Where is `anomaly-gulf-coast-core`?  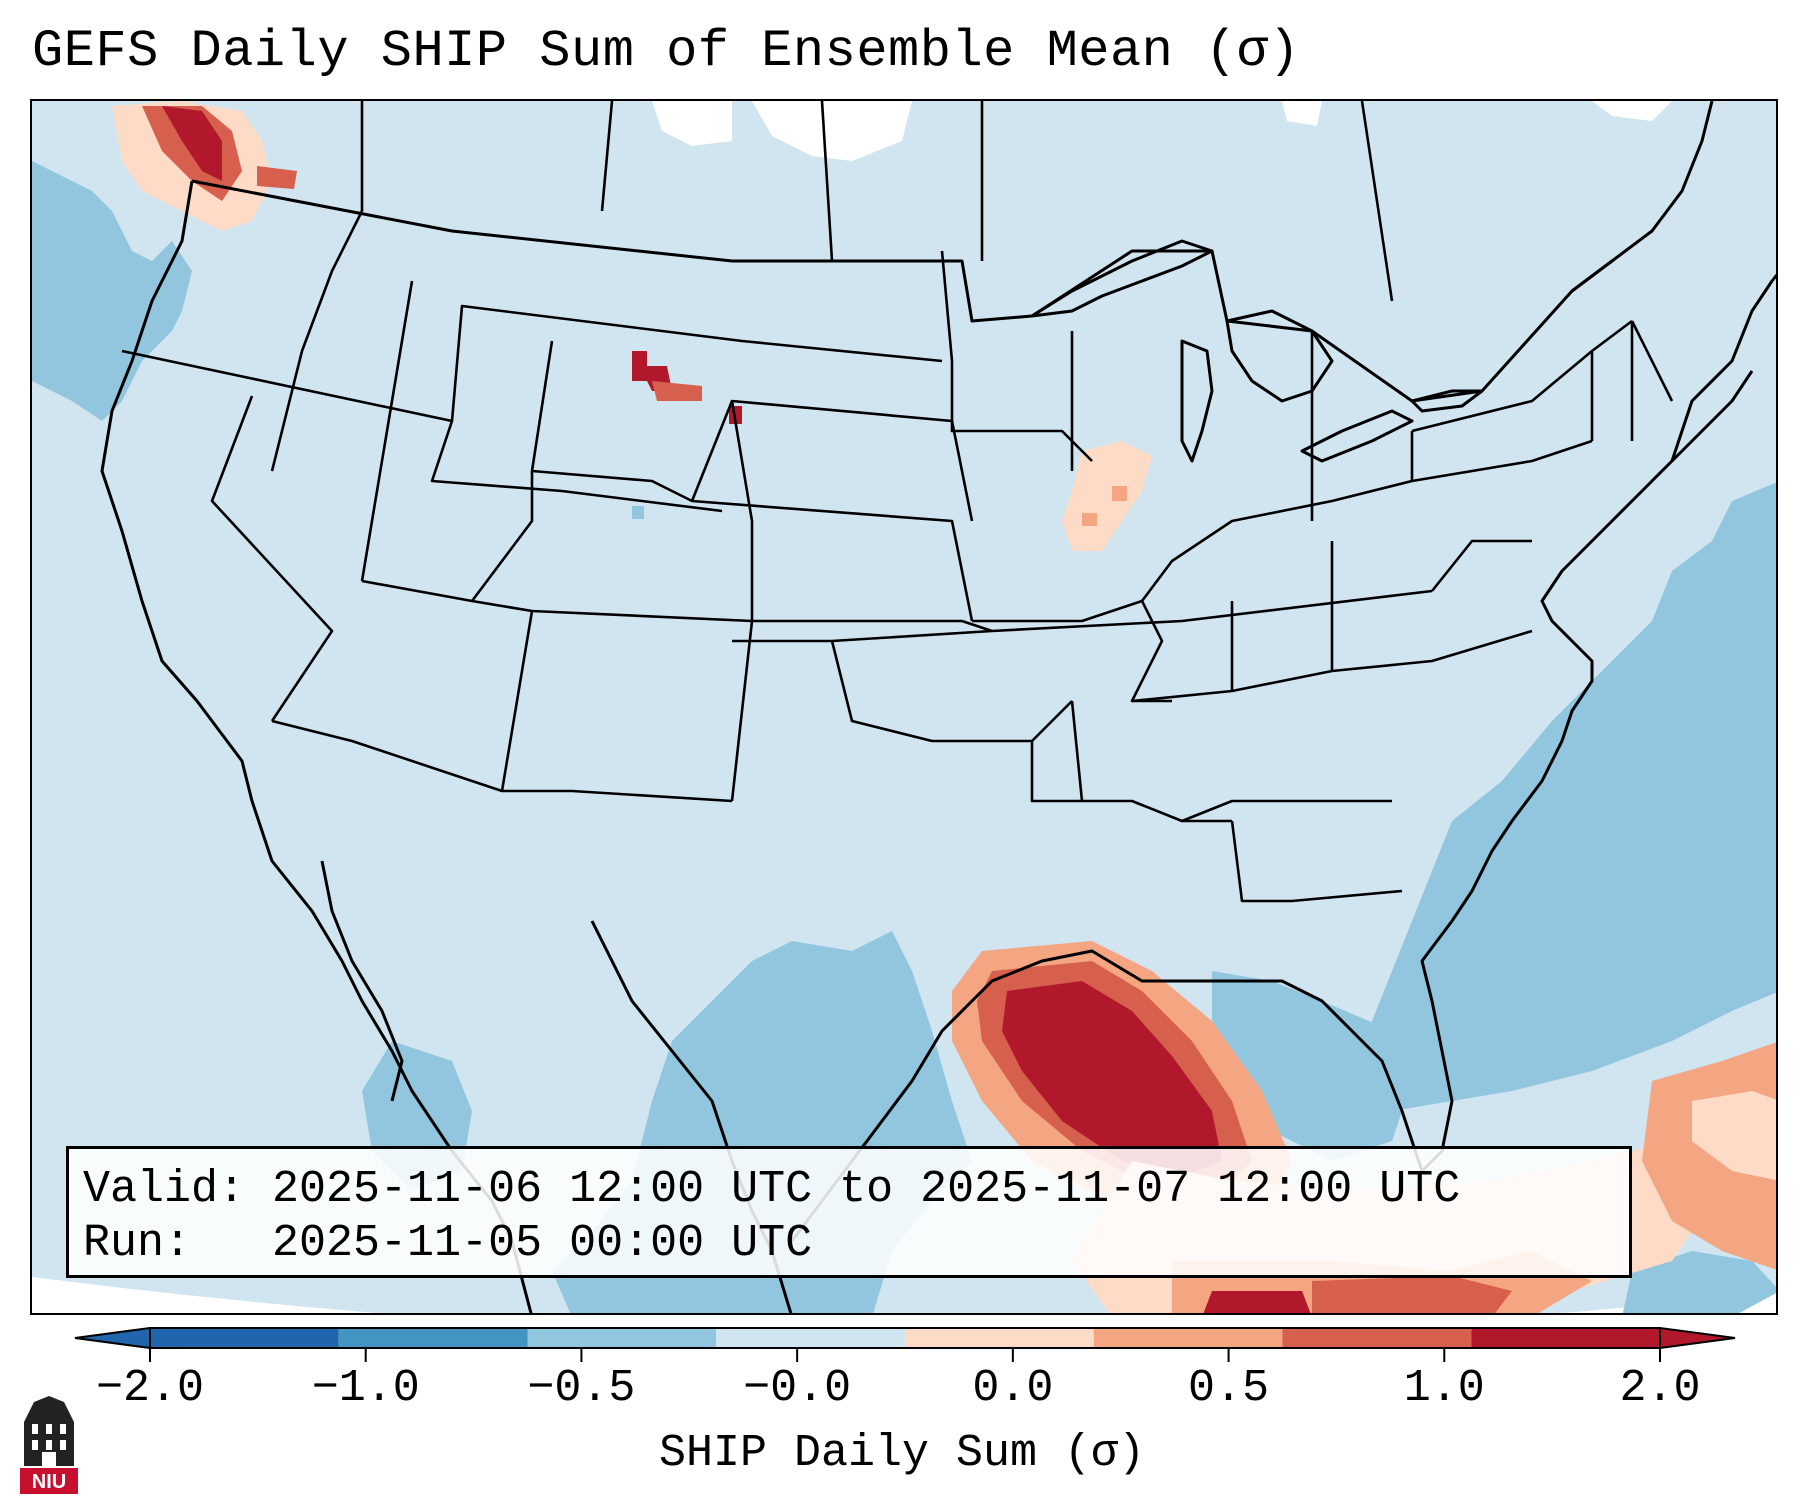
anomaly-gulf-coast-core is located at coordinates (1112, 1078).